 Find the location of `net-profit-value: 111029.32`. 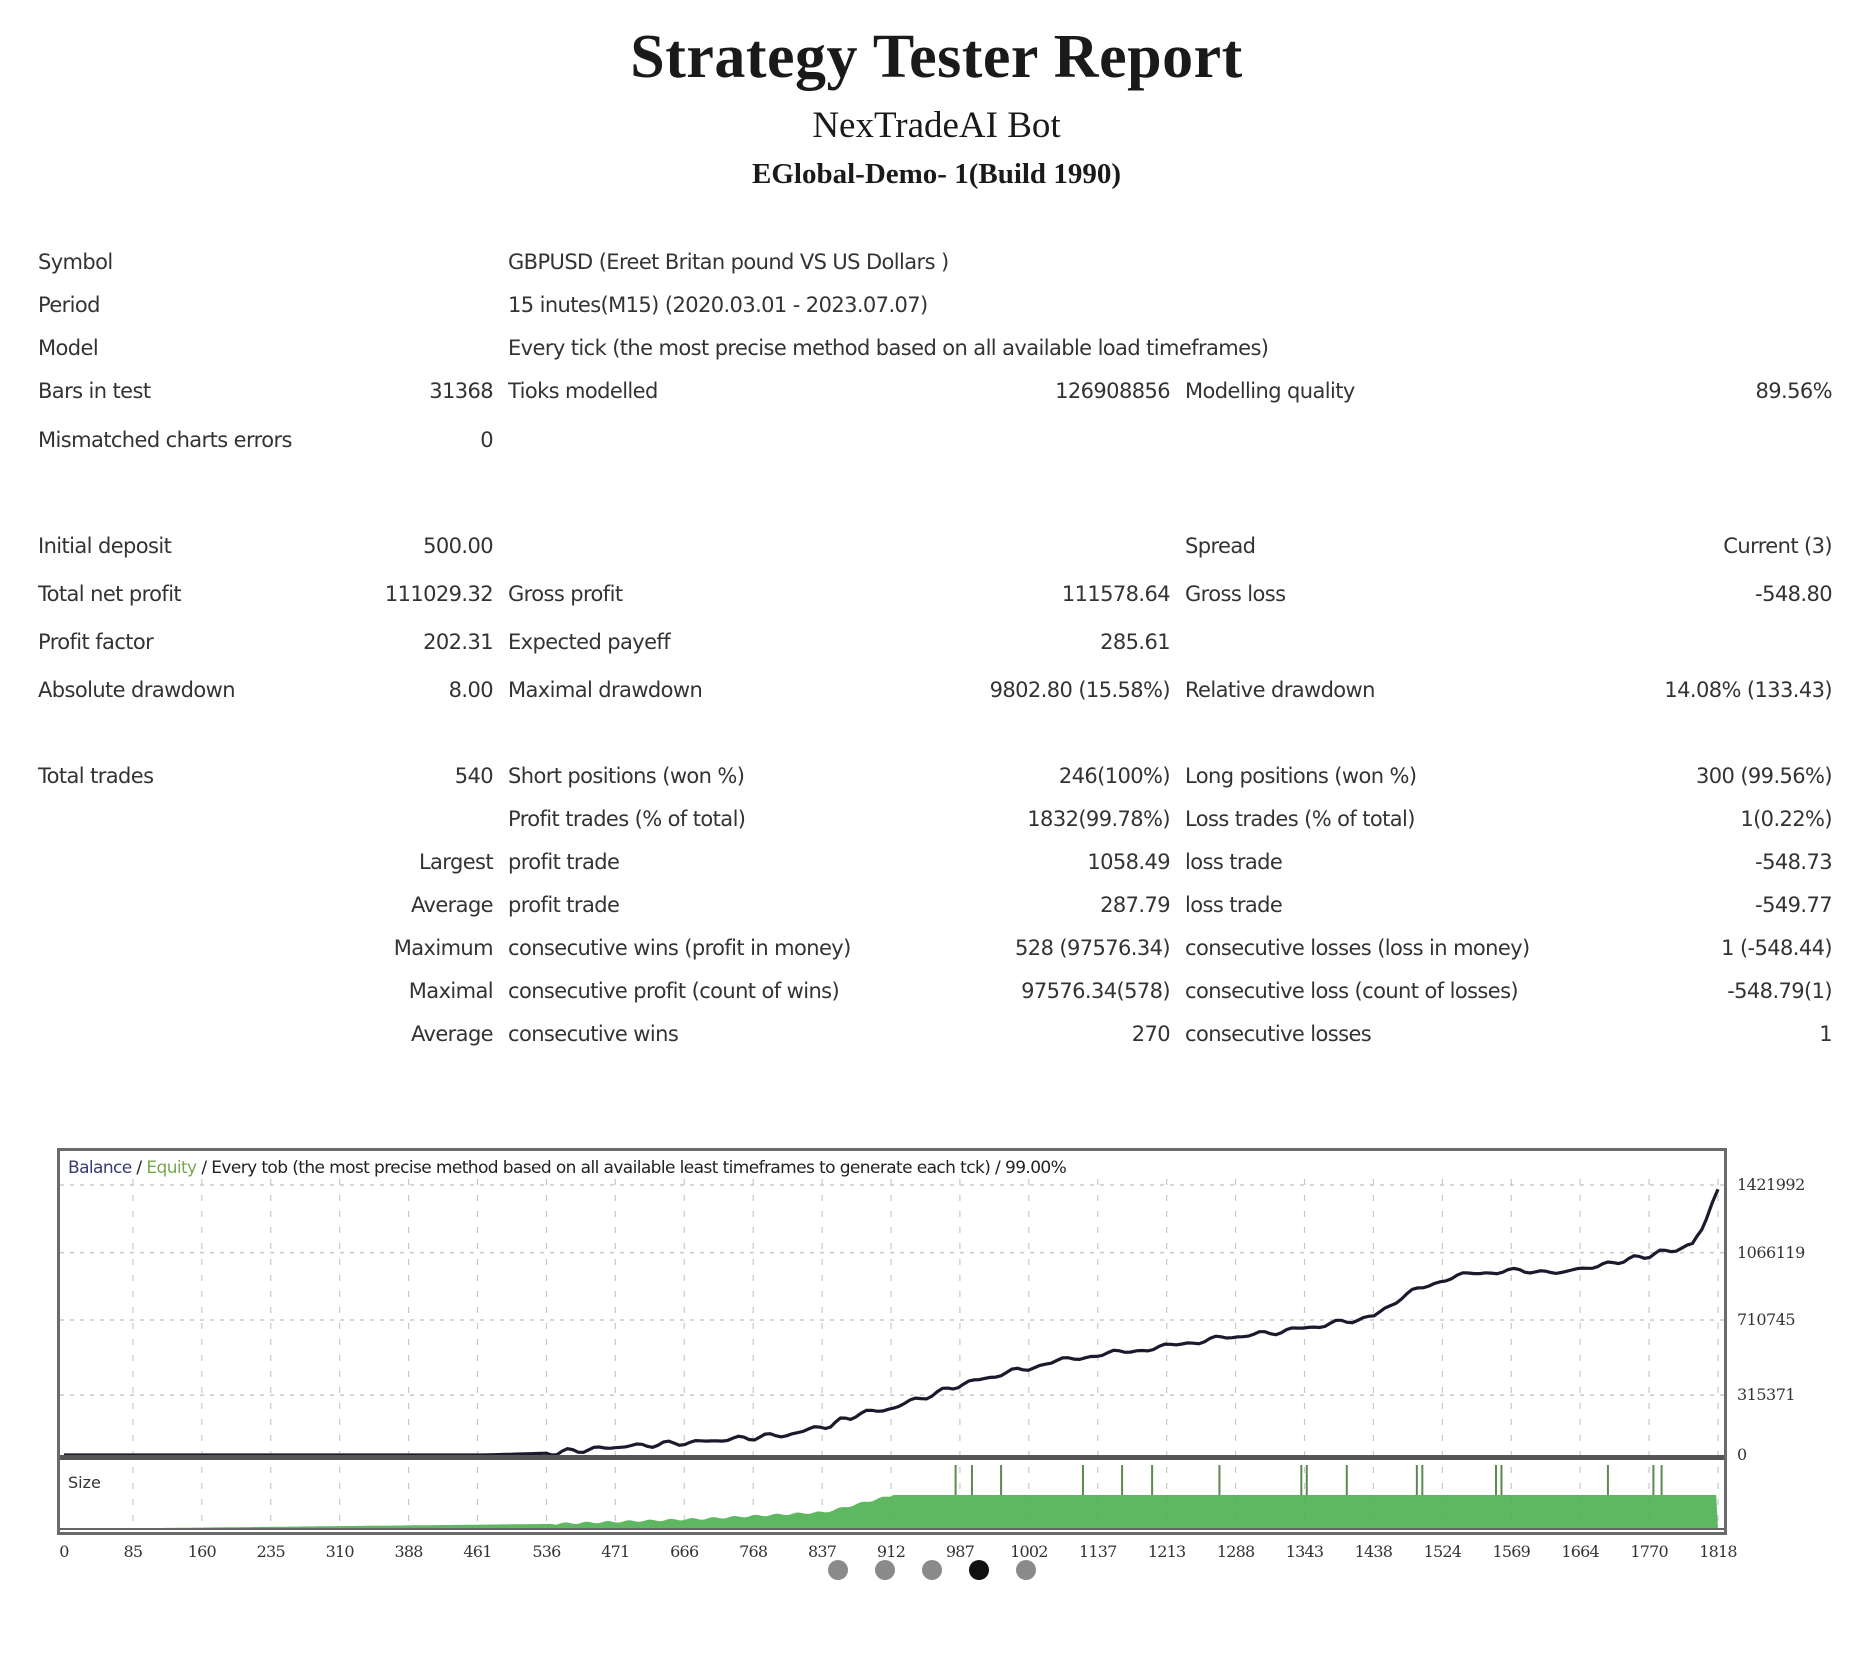

net-profit-value: 111029.32 is located at coordinates (439, 594).